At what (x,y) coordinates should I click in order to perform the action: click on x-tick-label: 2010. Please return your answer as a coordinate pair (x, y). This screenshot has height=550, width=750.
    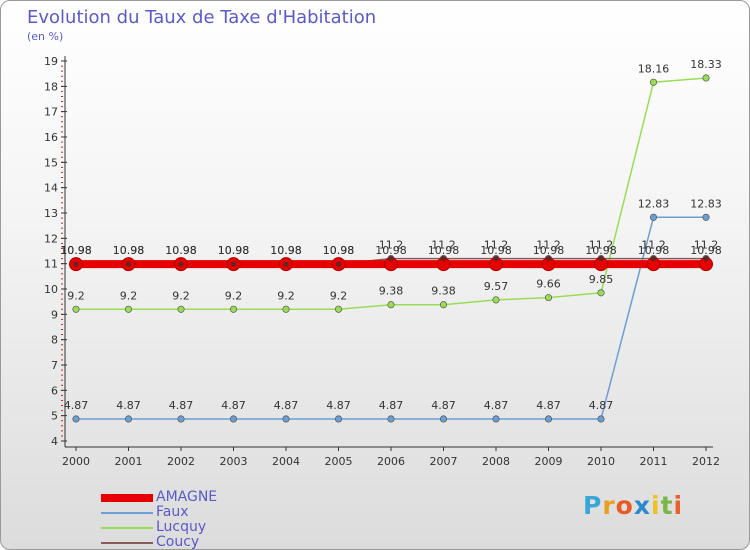
    Looking at the image, I should click on (601, 461).